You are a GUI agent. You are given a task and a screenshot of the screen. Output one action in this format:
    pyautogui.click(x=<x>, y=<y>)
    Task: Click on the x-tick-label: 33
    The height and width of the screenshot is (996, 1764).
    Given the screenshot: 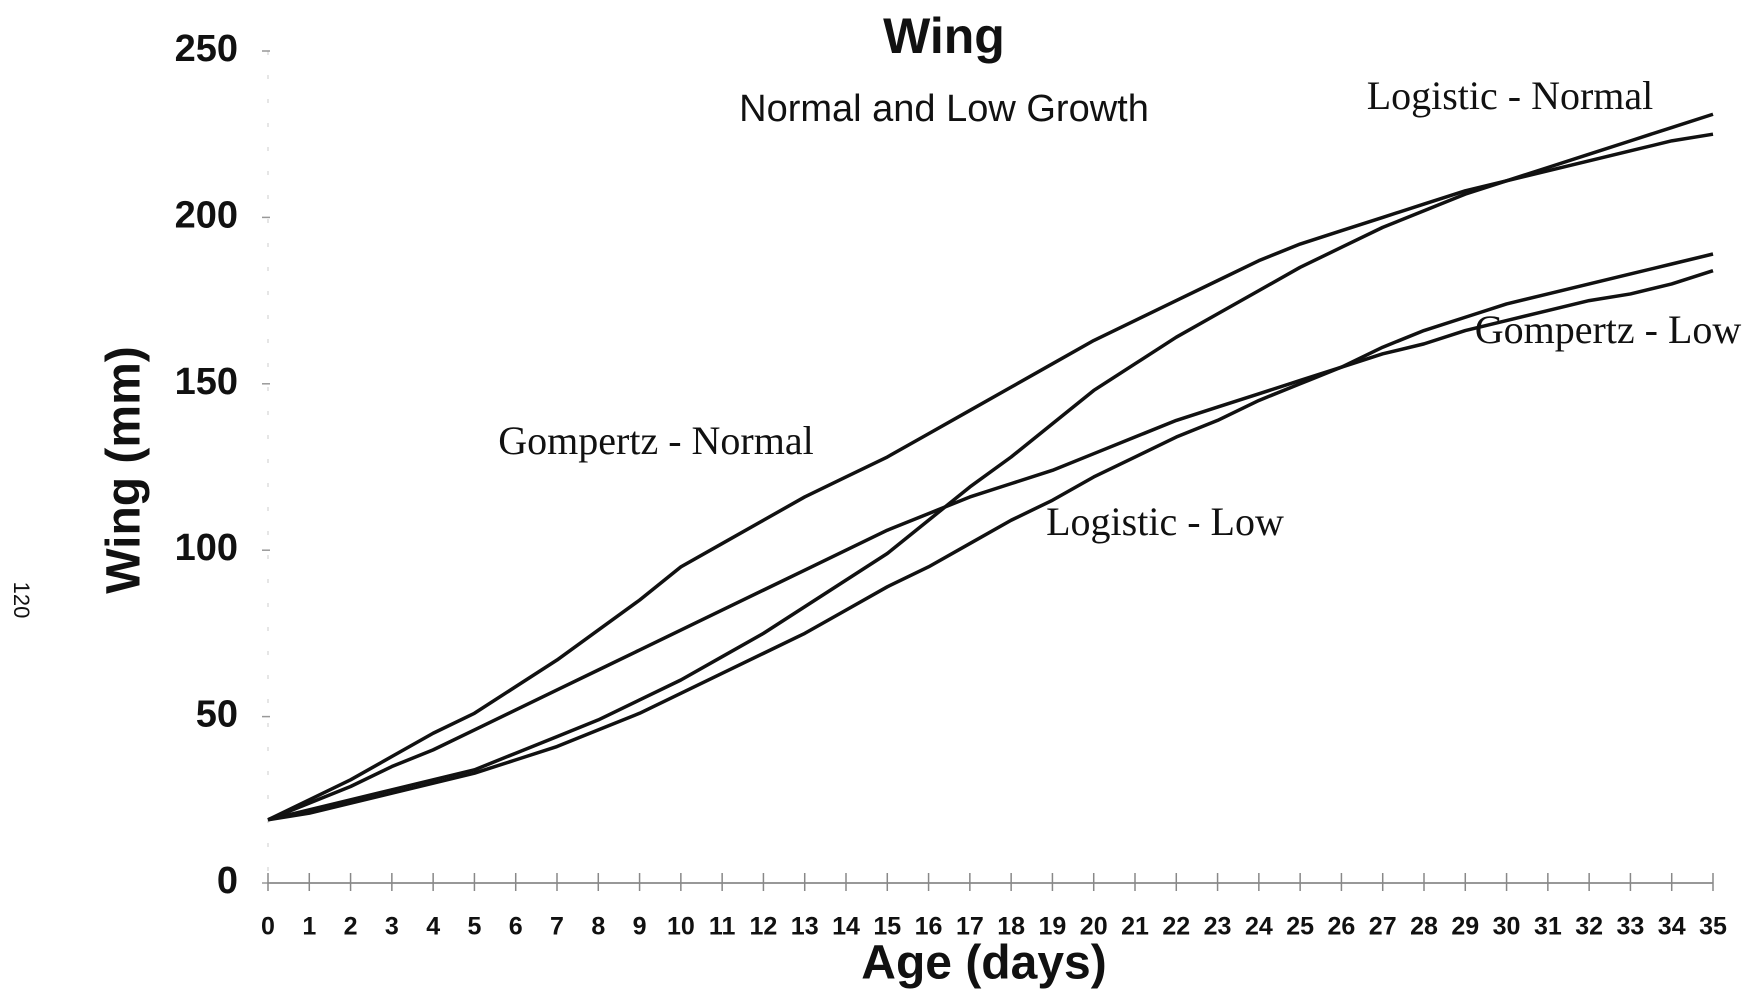 What is the action you would take?
    pyautogui.click(x=1631, y=927)
    